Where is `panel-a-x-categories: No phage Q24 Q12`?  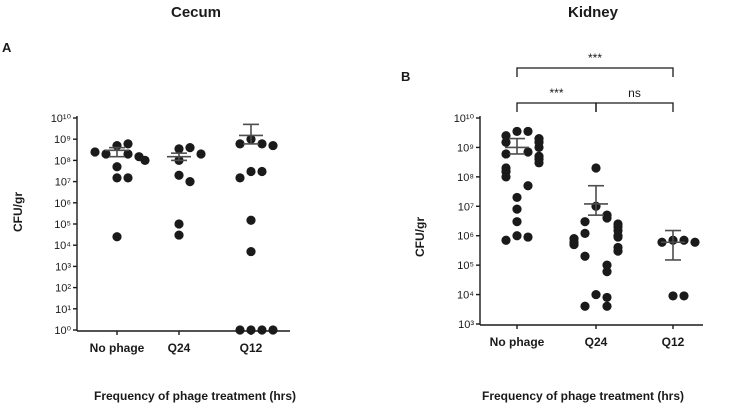
panel-a-x-categories: No phage Q24 Q12 is located at coordinates (176, 343).